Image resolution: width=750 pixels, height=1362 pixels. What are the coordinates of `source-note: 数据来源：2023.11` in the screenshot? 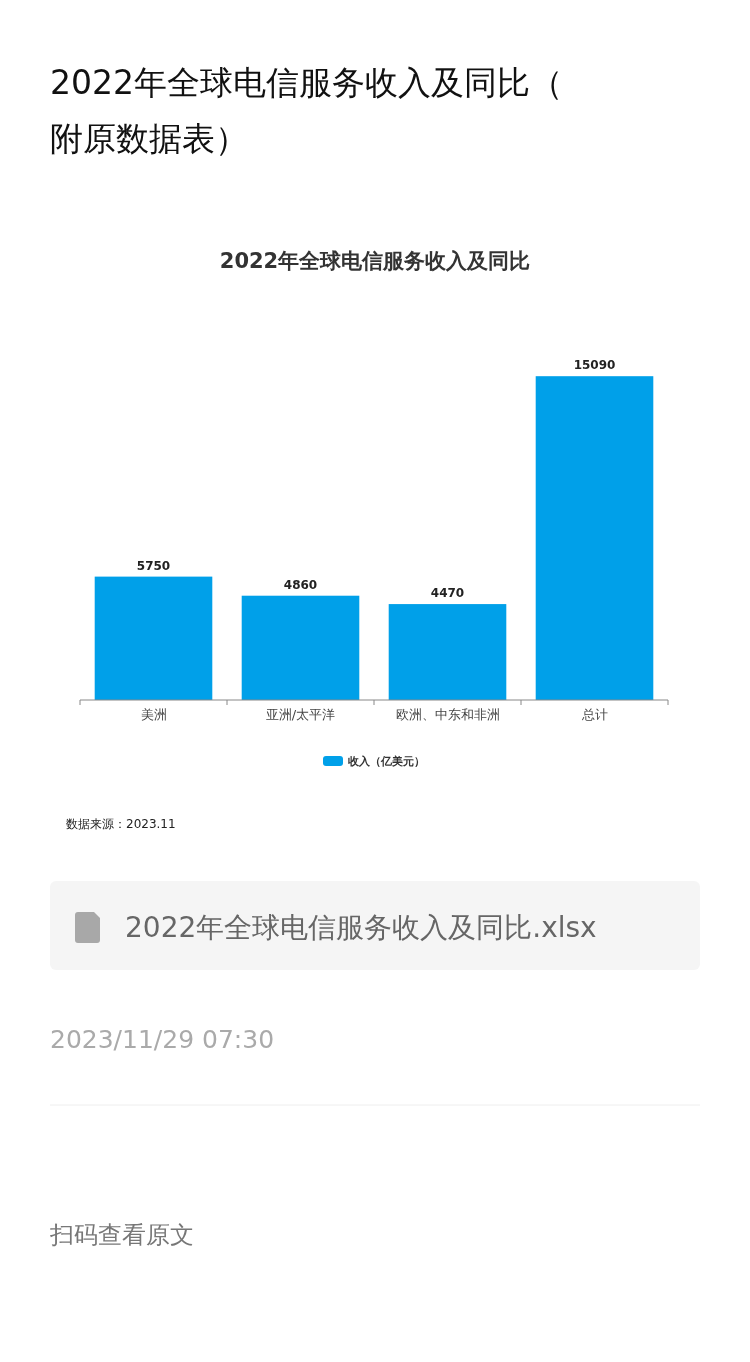 It's located at (121, 824).